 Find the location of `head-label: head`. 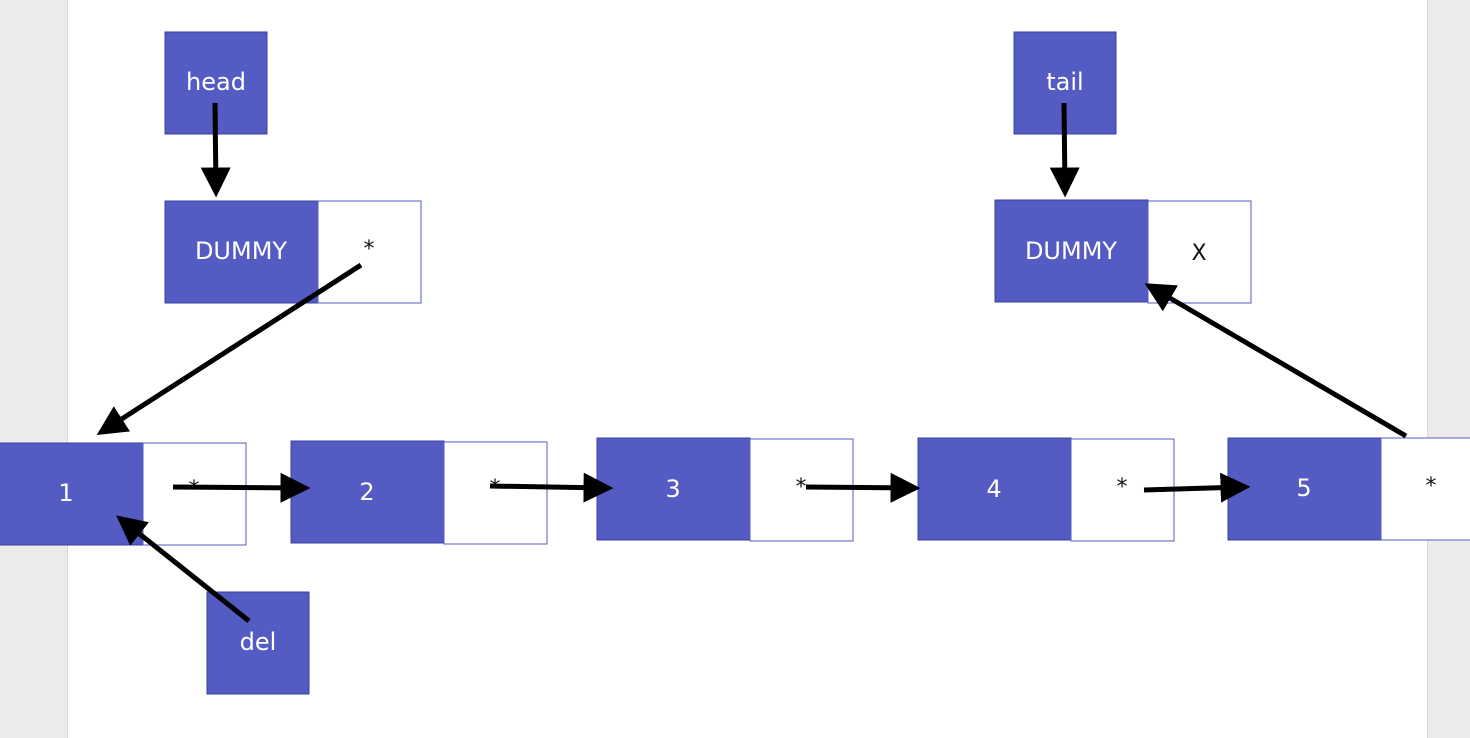

head-label: head is located at coordinates (216, 82).